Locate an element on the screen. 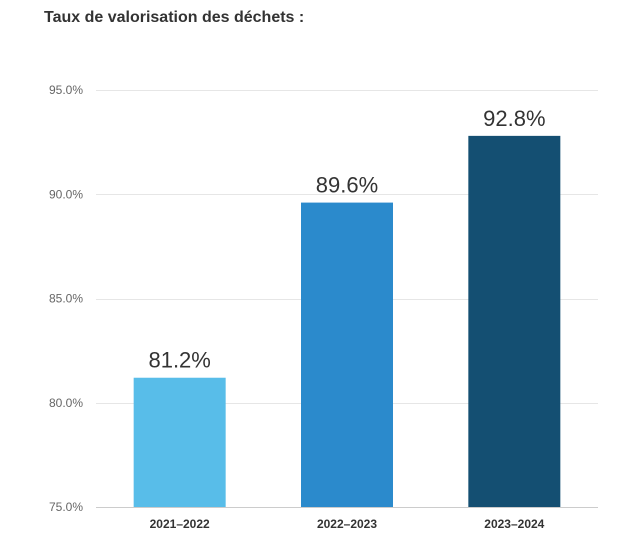 The width and height of the screenshot is (625, 548). bar-2021–2022 is located at coordinates (179, 442).